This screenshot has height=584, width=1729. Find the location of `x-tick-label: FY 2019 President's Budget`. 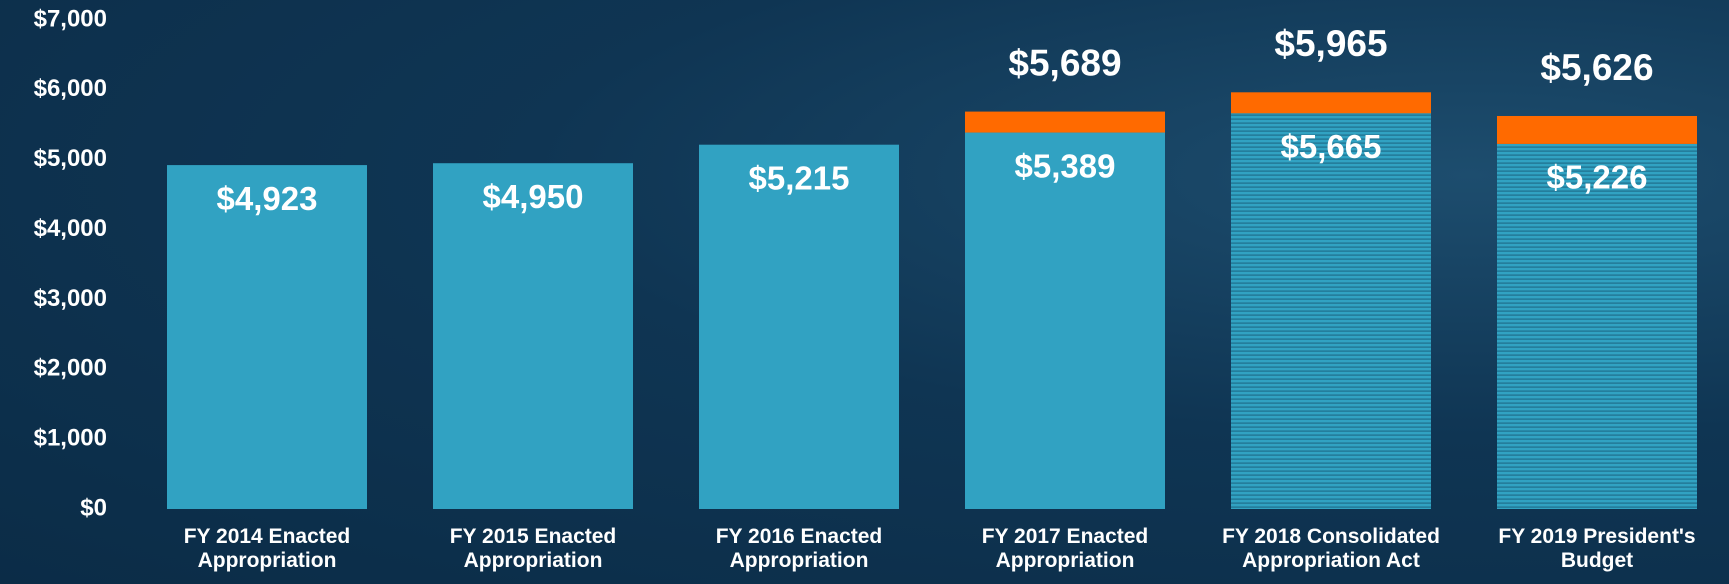

x-tick-label: FY 2019 President's Budget is located at coordinates (1597, 548).